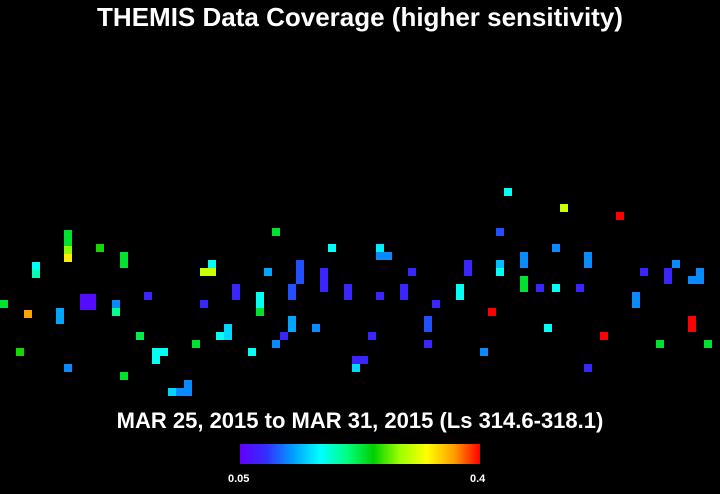  I want to click on colorbar, so click(360, 454).